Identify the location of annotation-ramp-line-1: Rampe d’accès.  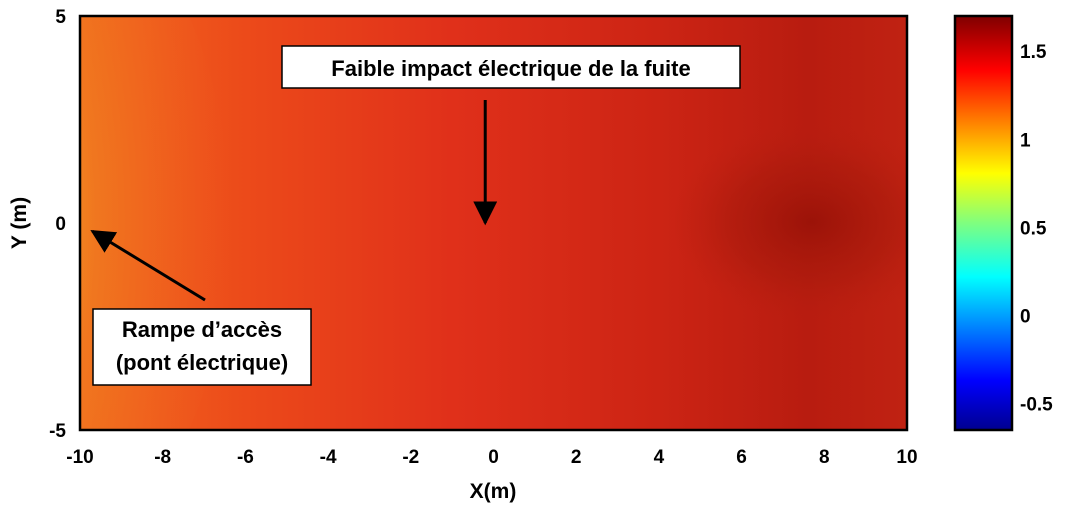
(202, 329).